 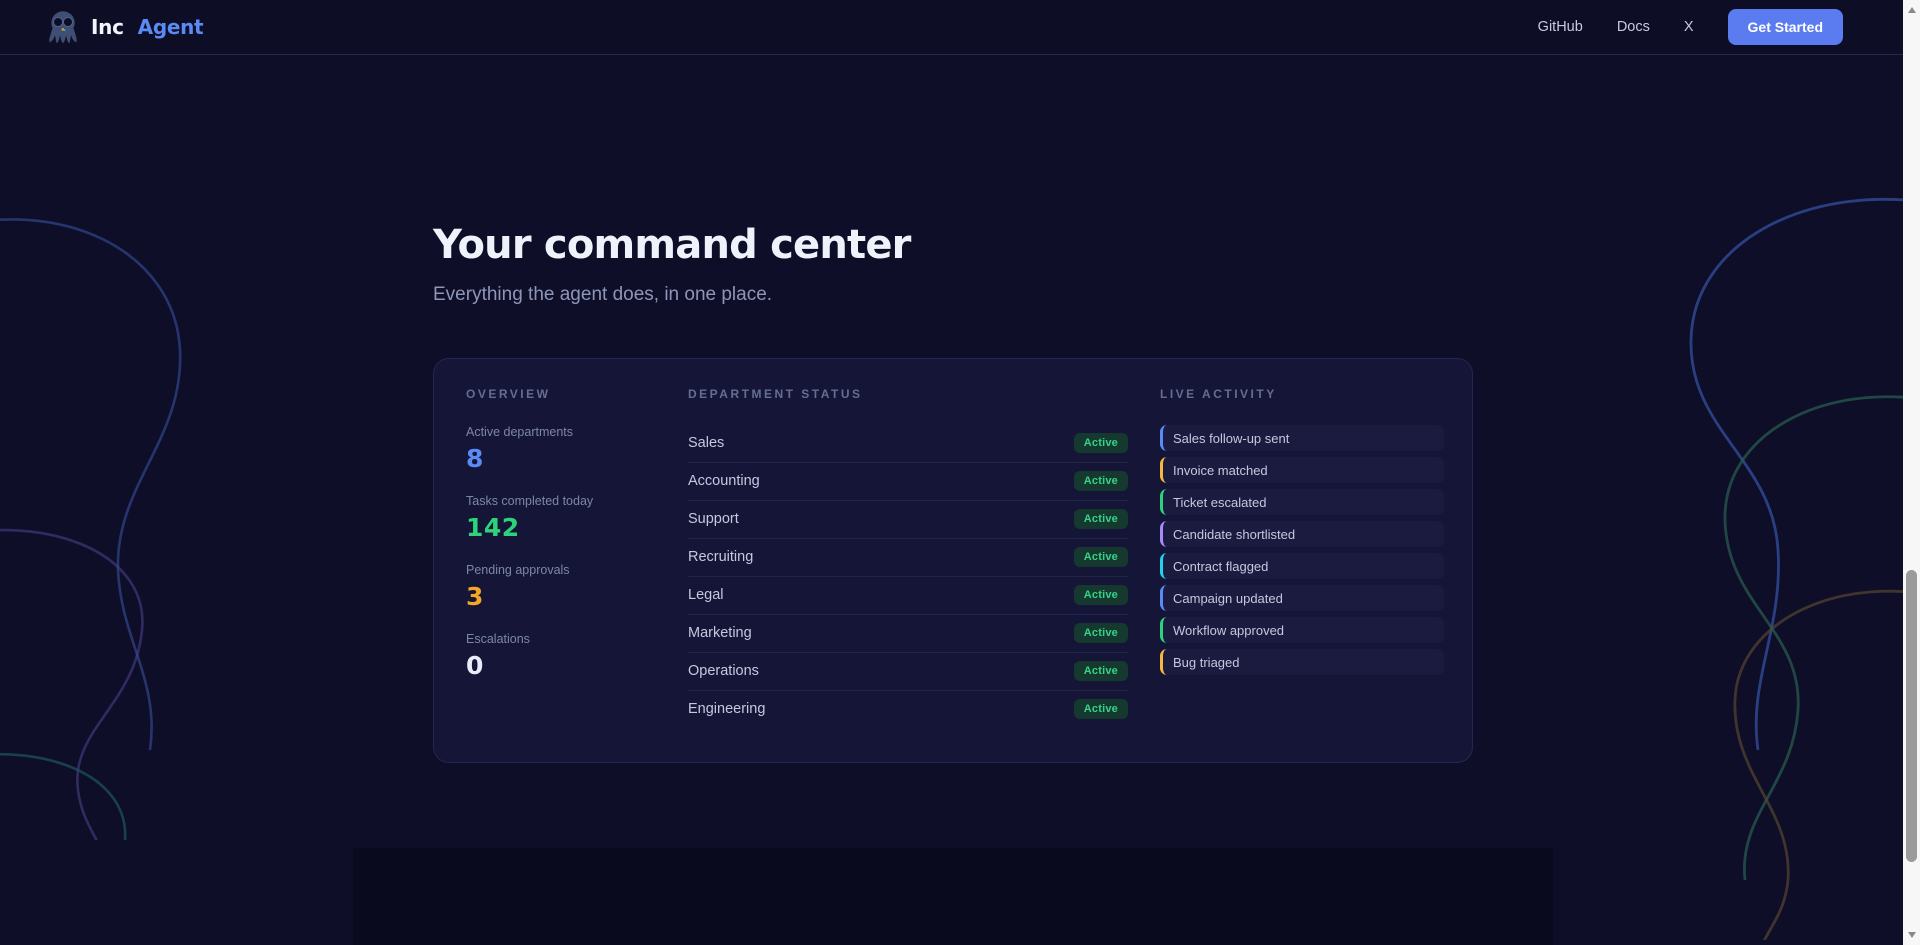 I want to click on activity-item: Invoice matched, so click(x=1302, y=470).